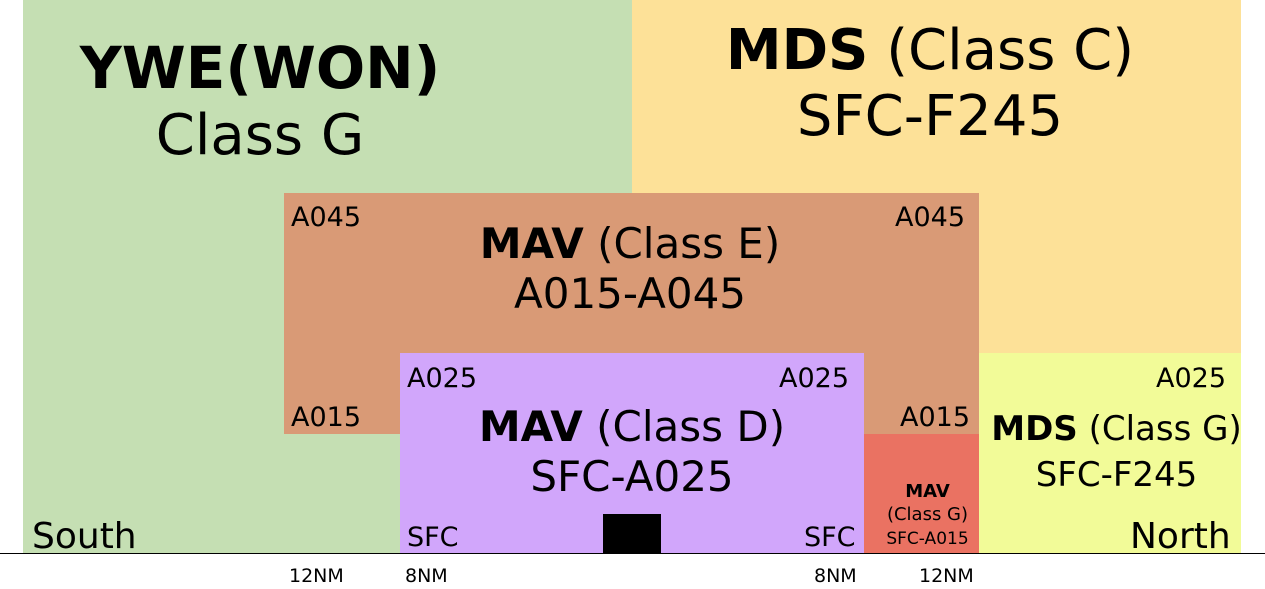  I want to click on ywe-title: YWE(WON) Class G, so click(260, 101).